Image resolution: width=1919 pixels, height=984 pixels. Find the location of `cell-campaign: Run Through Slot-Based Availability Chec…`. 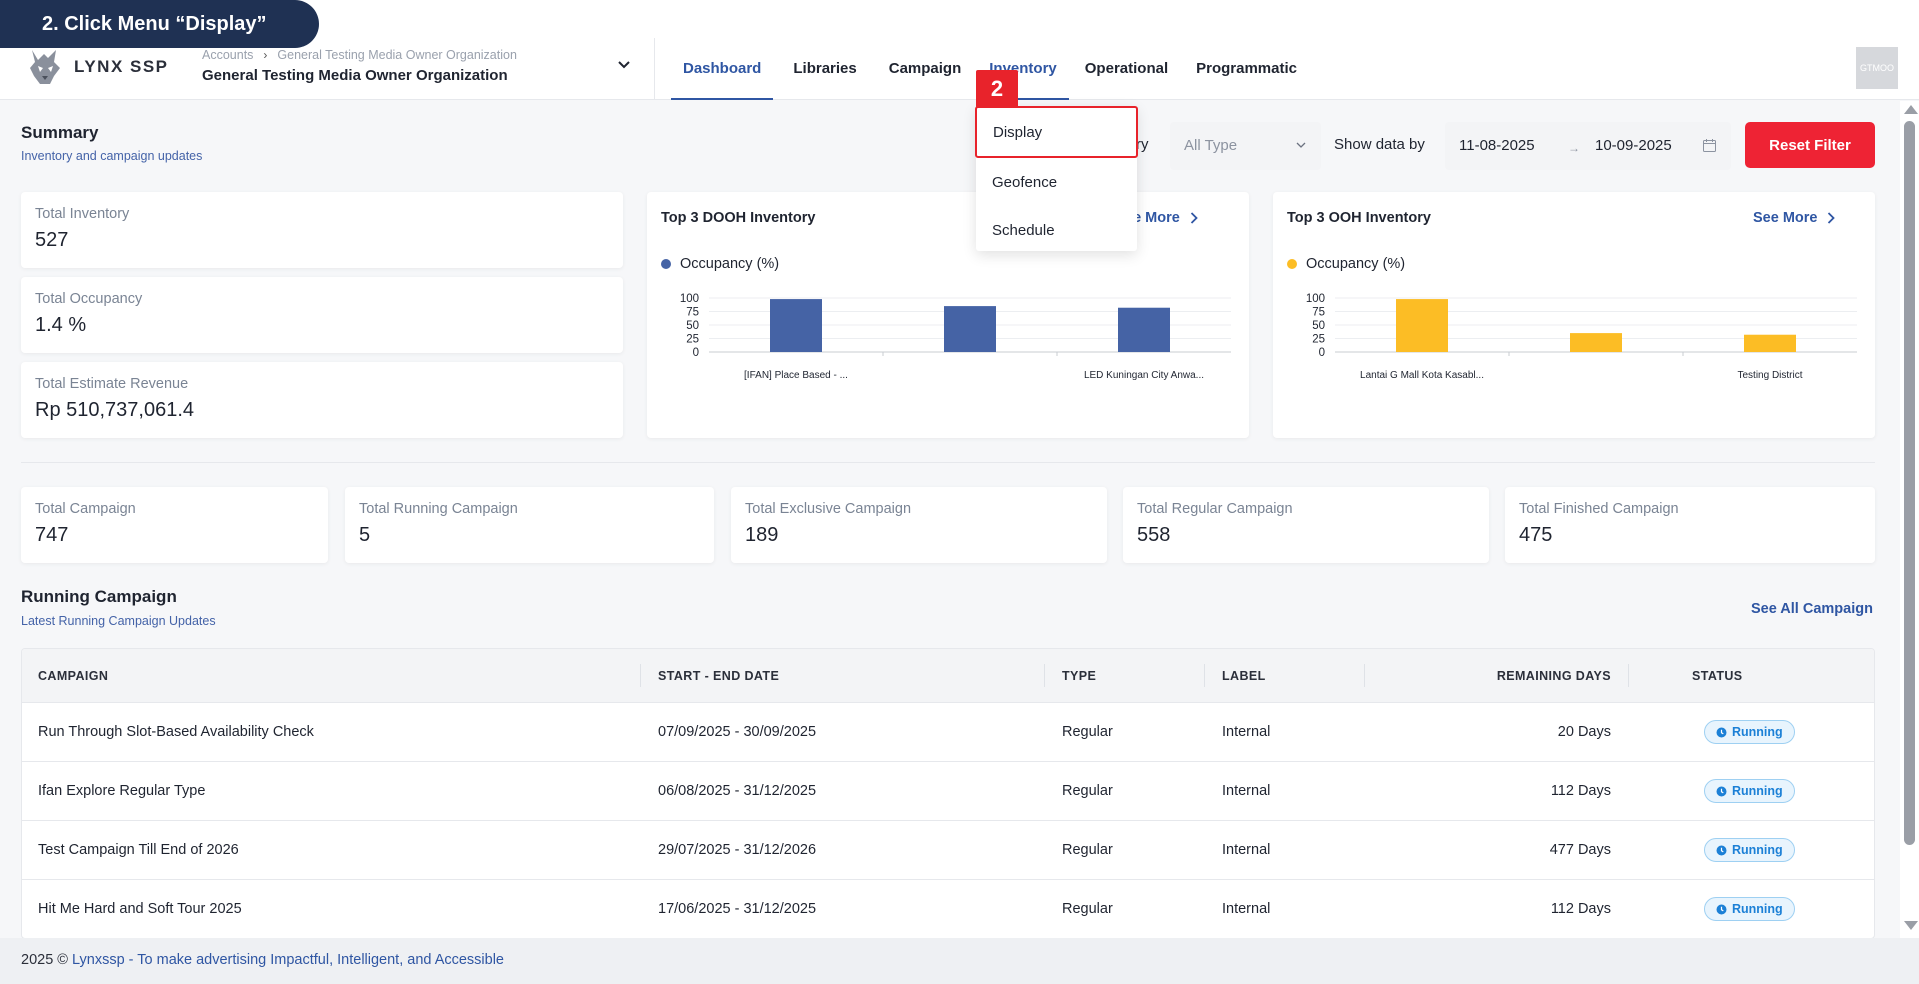

cell-campaign: Run Through Slot-Based Availability Chec… is located at coordinates (176, 732).